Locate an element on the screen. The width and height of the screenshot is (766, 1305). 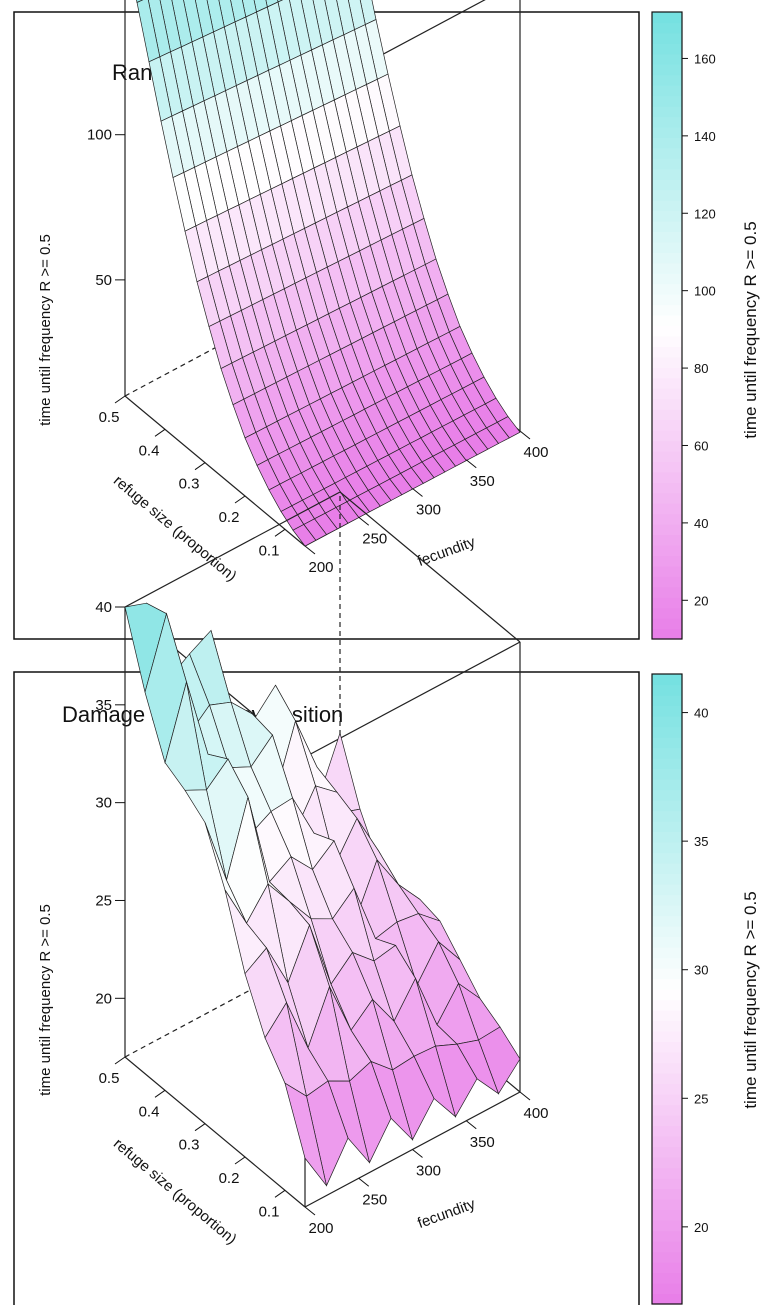
z-tick-label: 35 is located at coordinates (103, 705).